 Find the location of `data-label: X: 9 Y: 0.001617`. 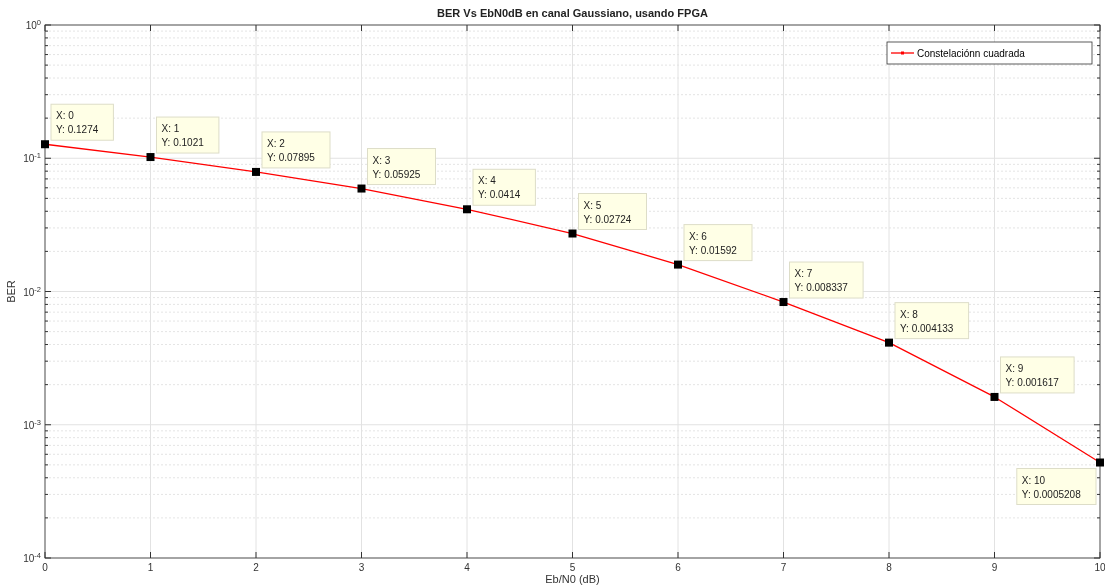

data-label: X: 9 Y: 0.001617 is located at coordinates (1032, 375).